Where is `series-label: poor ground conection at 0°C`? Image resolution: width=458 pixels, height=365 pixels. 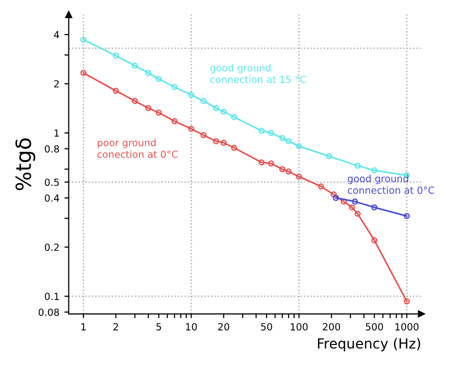
series-label: poor ground conection at 0°C is located at coordinates (137, 148).